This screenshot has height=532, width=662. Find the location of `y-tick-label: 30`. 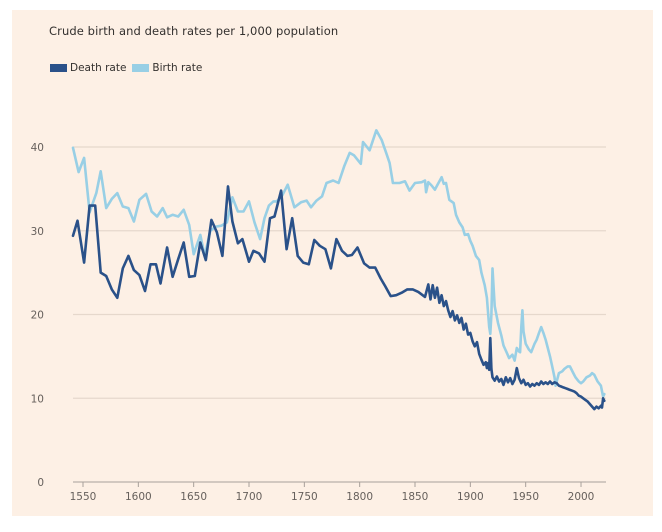

y-tick-label: 30 is located at coordinates (37, 232).